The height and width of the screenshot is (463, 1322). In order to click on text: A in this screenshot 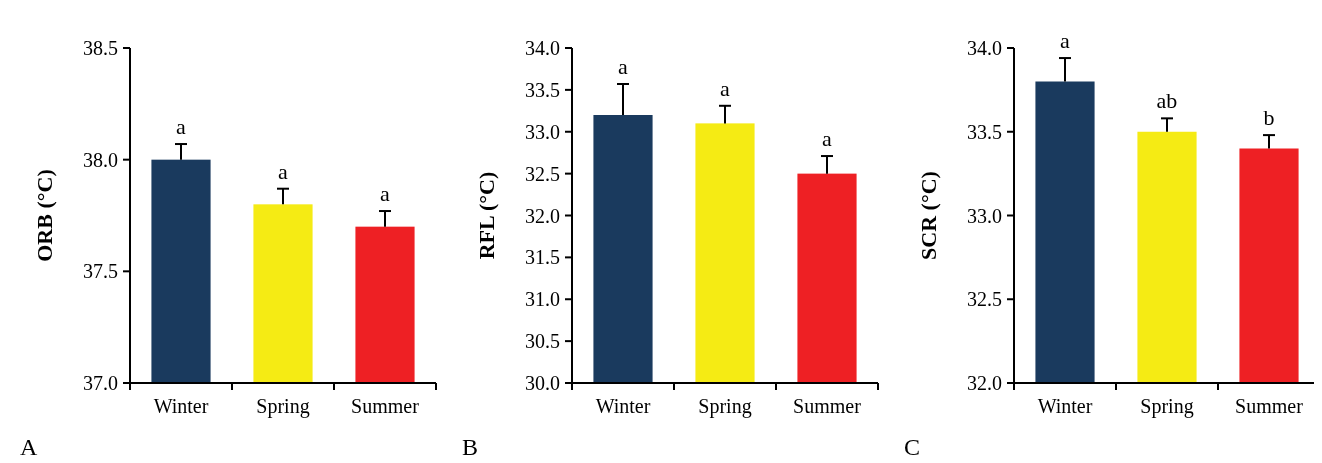, I will do `click(29, 447)`.